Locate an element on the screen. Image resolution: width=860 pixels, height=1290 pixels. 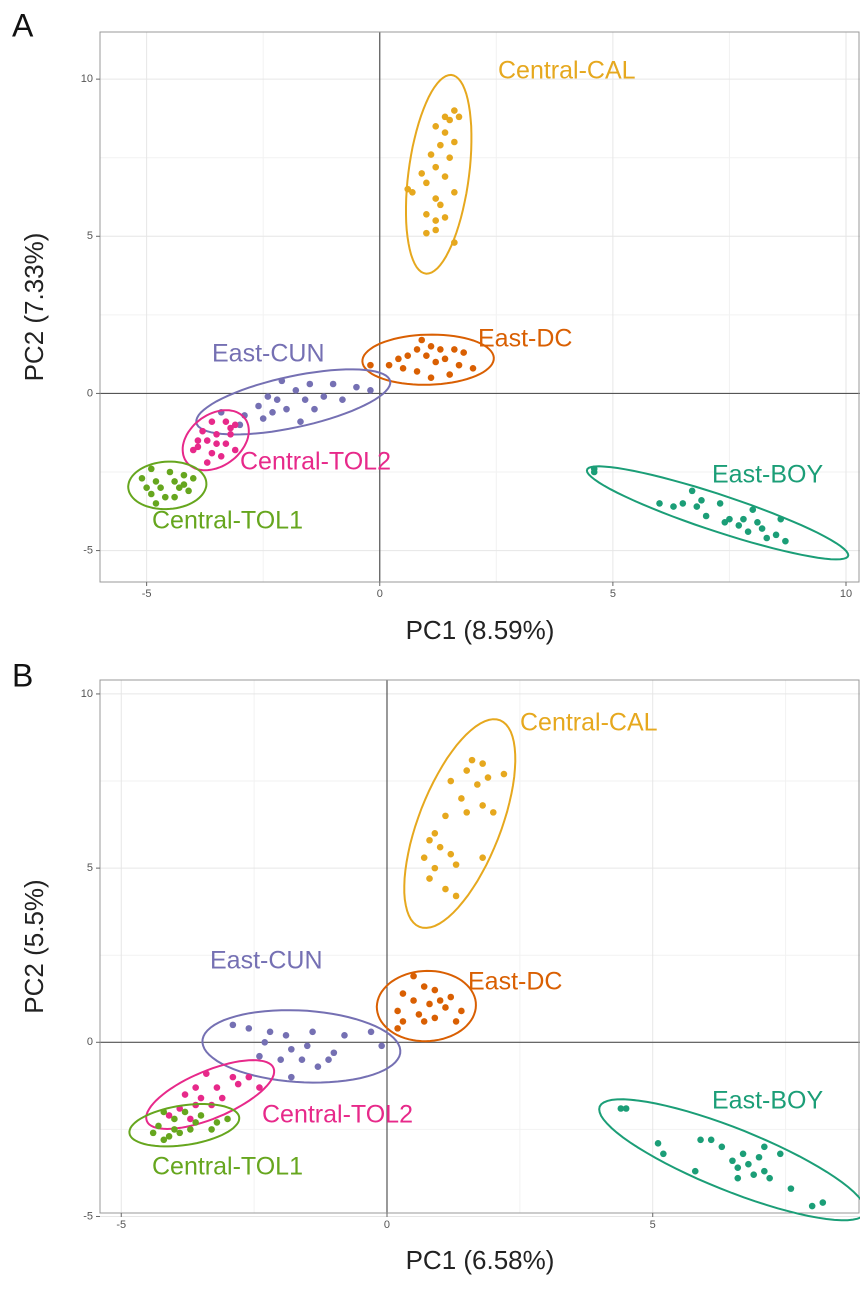
y-tick-label: -5 is located at coordinates (88, 1216).